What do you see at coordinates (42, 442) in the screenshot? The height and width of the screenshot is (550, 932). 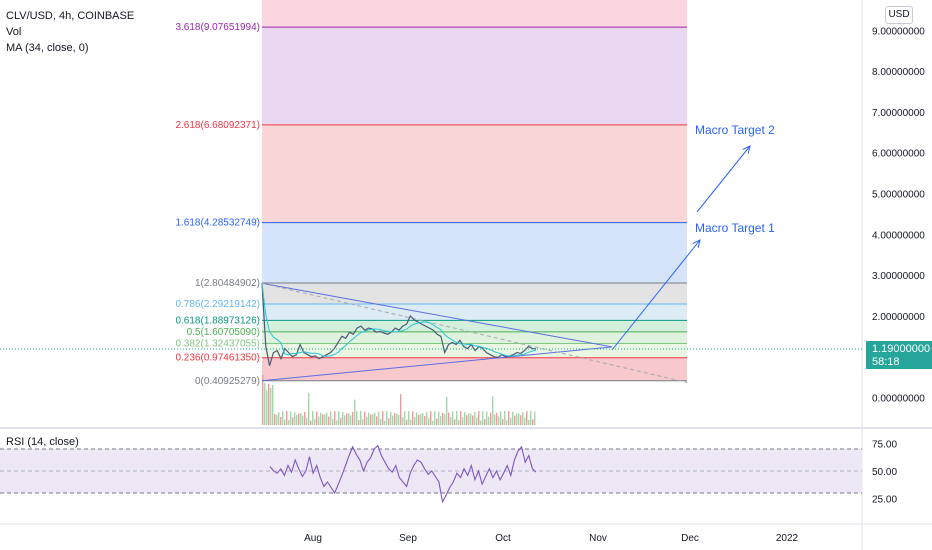 I see `rsi-legend: RSI (14, close)` at bounding box center [42, 442].